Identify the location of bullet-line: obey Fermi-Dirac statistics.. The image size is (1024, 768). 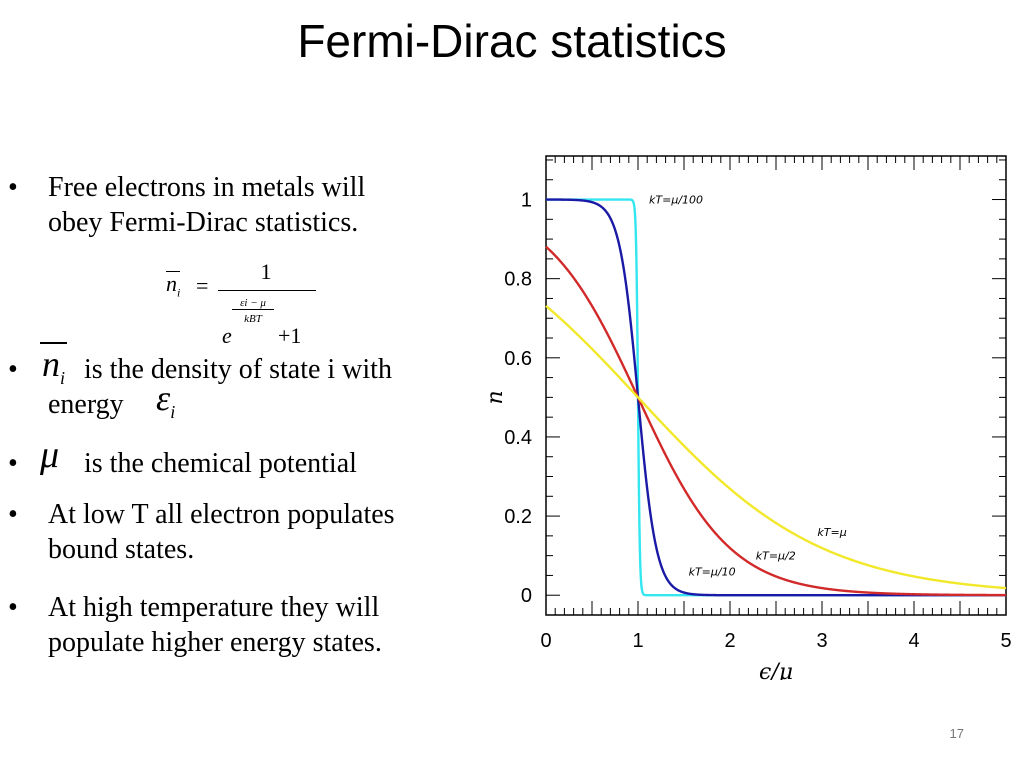
(203, 222).